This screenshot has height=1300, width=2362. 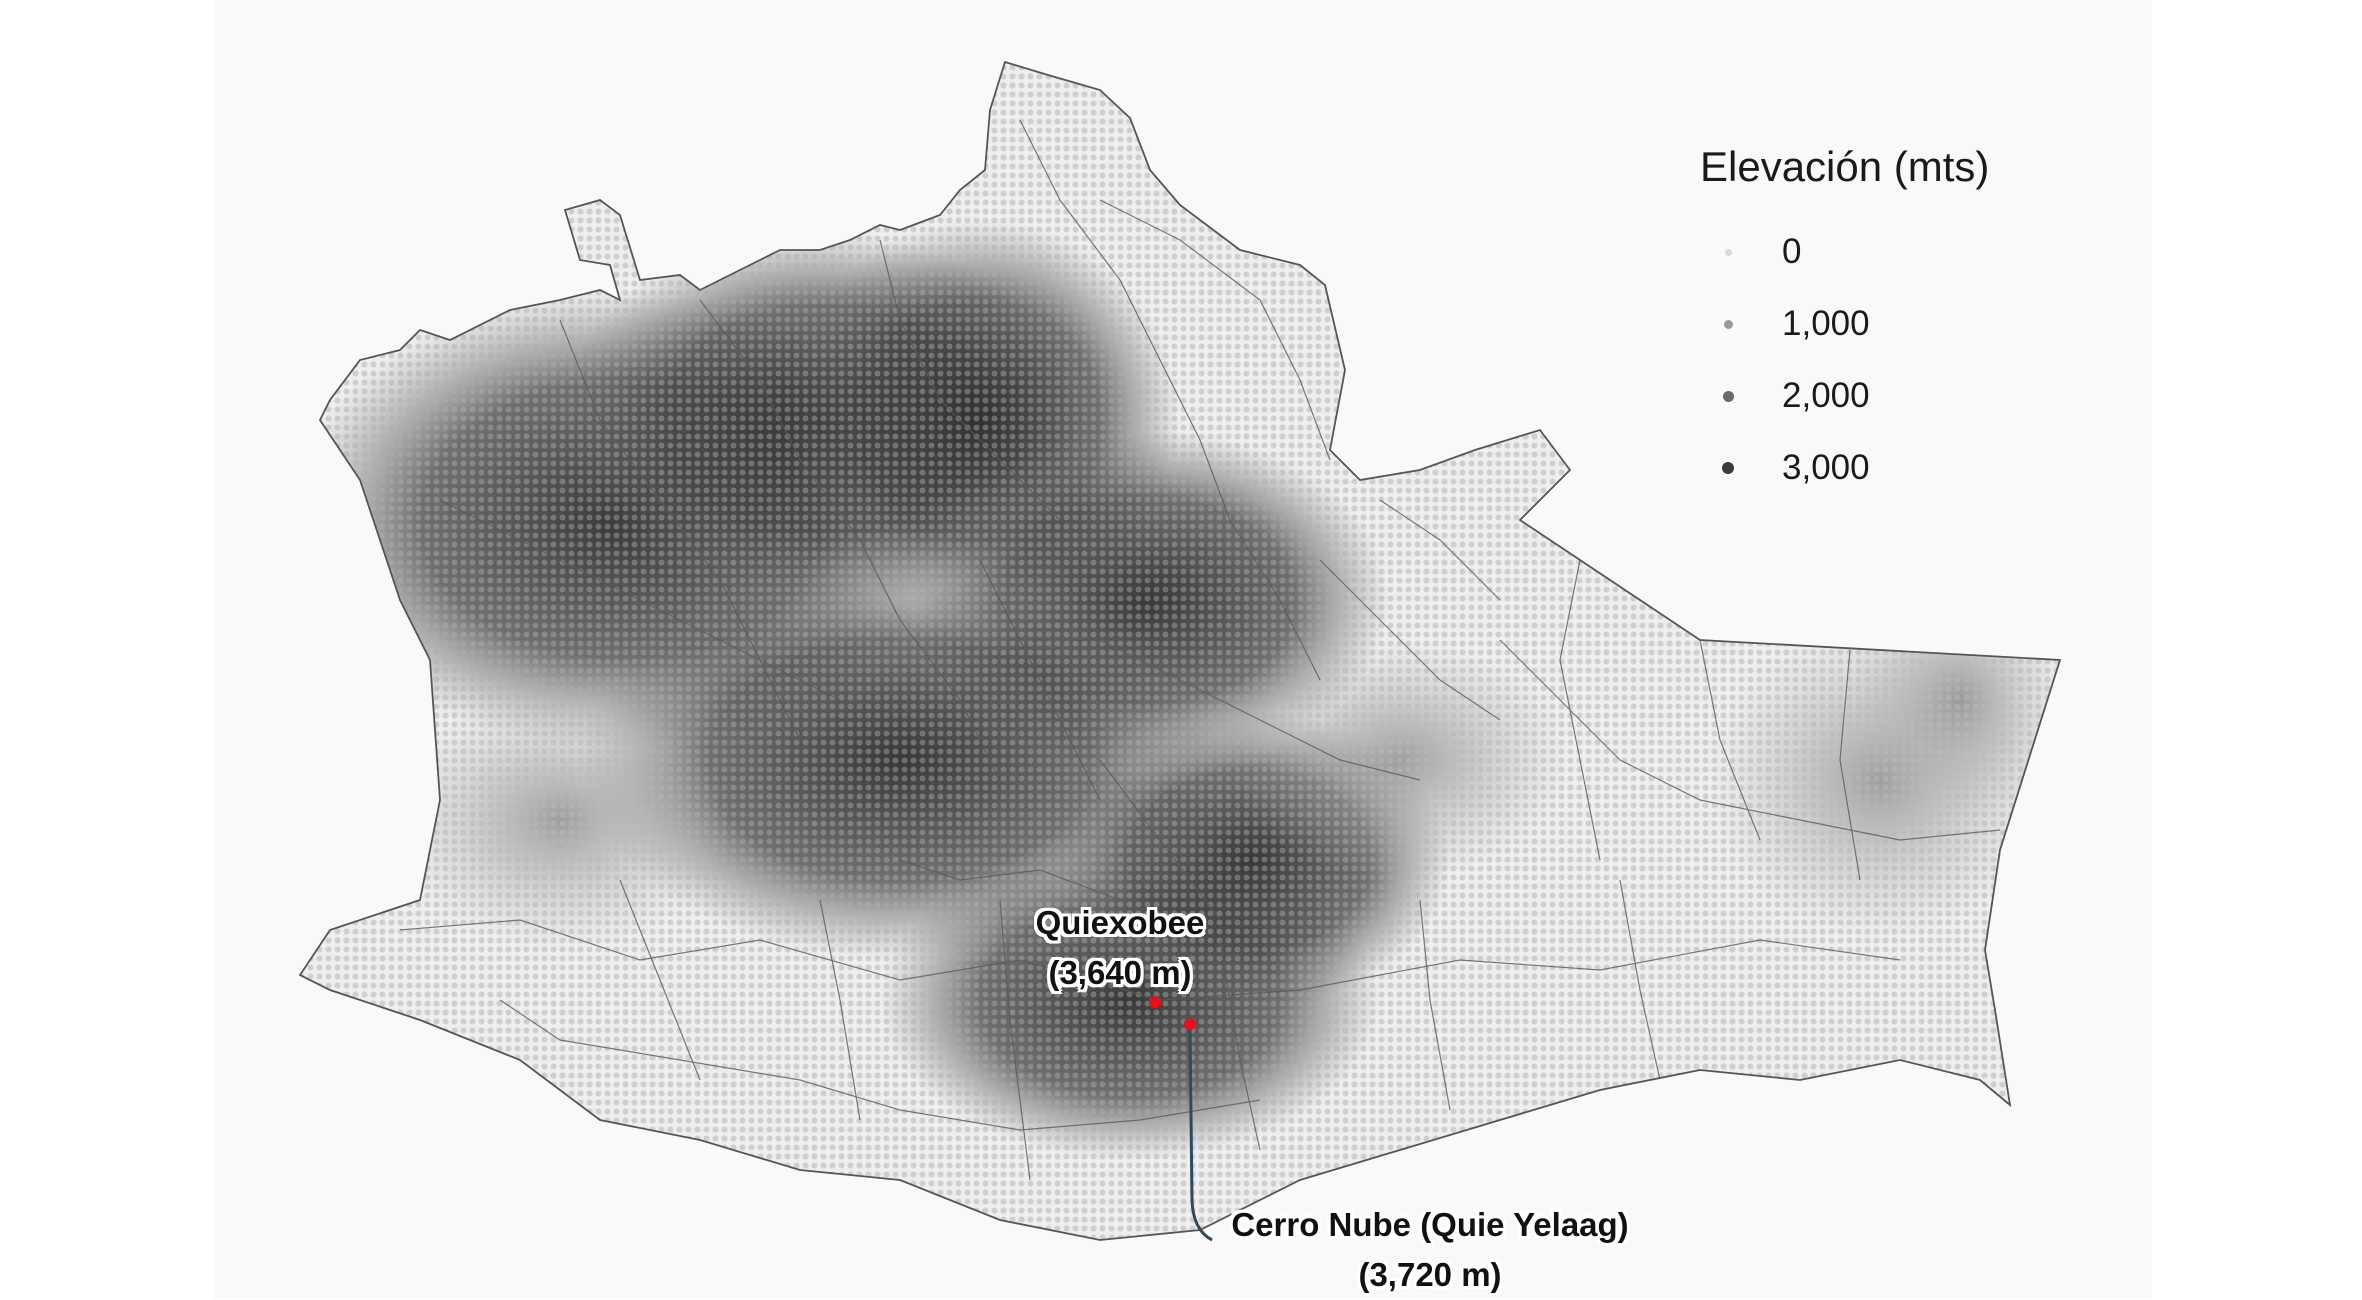 What do you see at coordinates (1761, 252) in the screenshot?
I see `legend-item-0: 0` at bounding box center [1761, 252].